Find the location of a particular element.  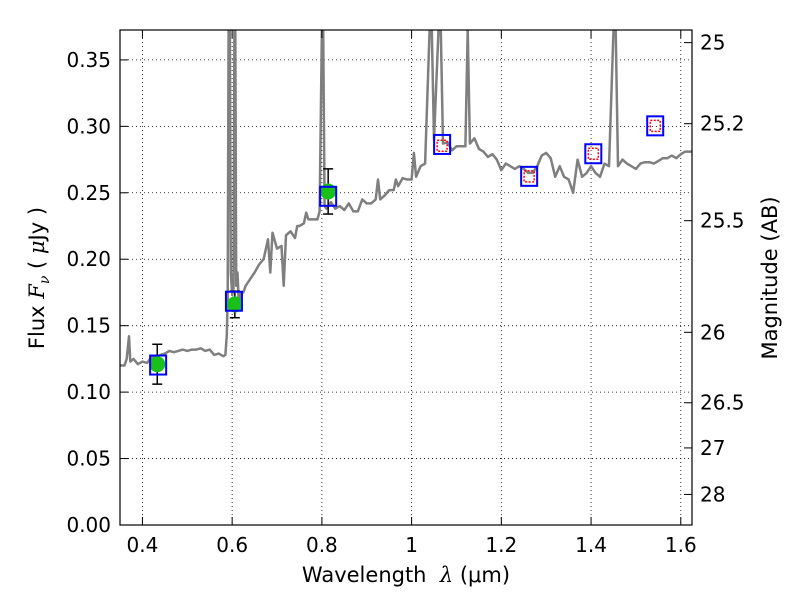

upper-limit-squares is located at coordinates (548, 151).